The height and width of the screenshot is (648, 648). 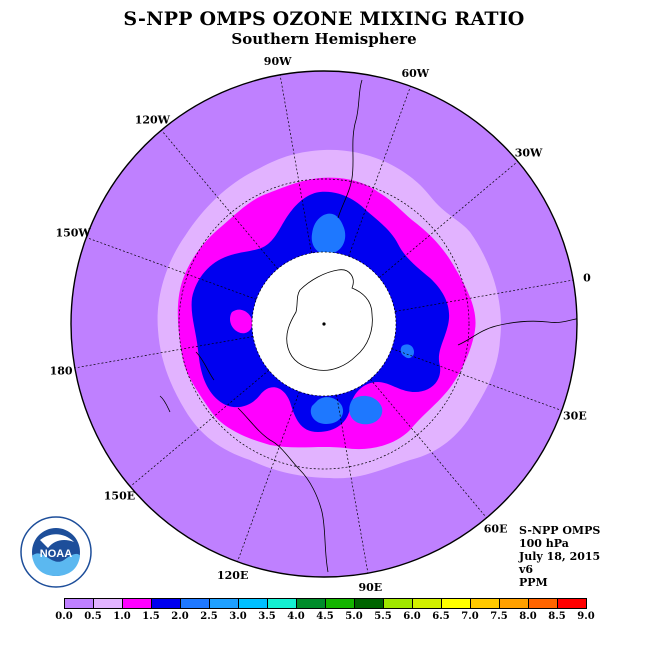 What do you see at coordinates (93, 616) in the screenshot?
I see `colorbar-tick-label: 0.5` at bounding box center [93, 616].